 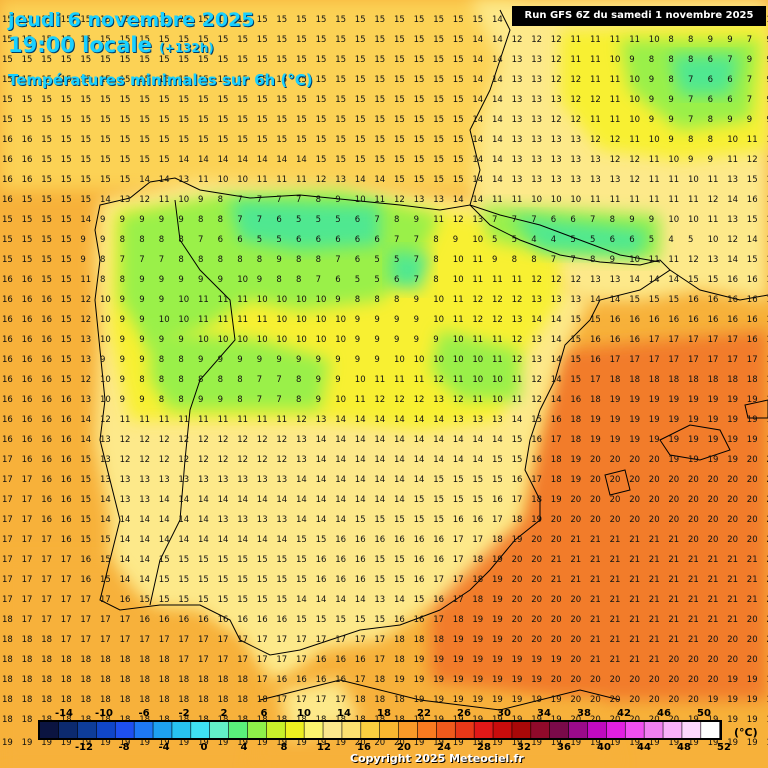 What do you see at coordinates (419, 380) in the screenshot?
I see `temperature-value: 11` at bounding box center [419, 380].